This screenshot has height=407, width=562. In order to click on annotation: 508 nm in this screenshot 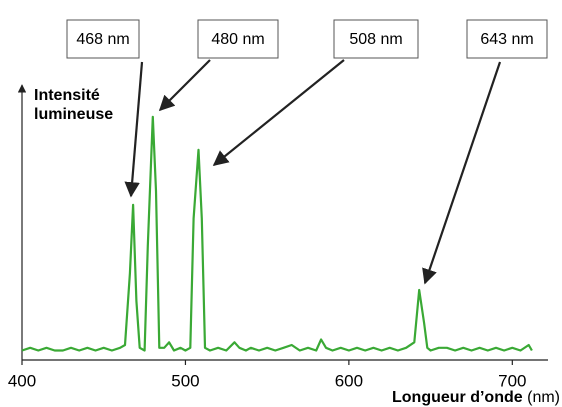, I will do `click(375, 39)`.